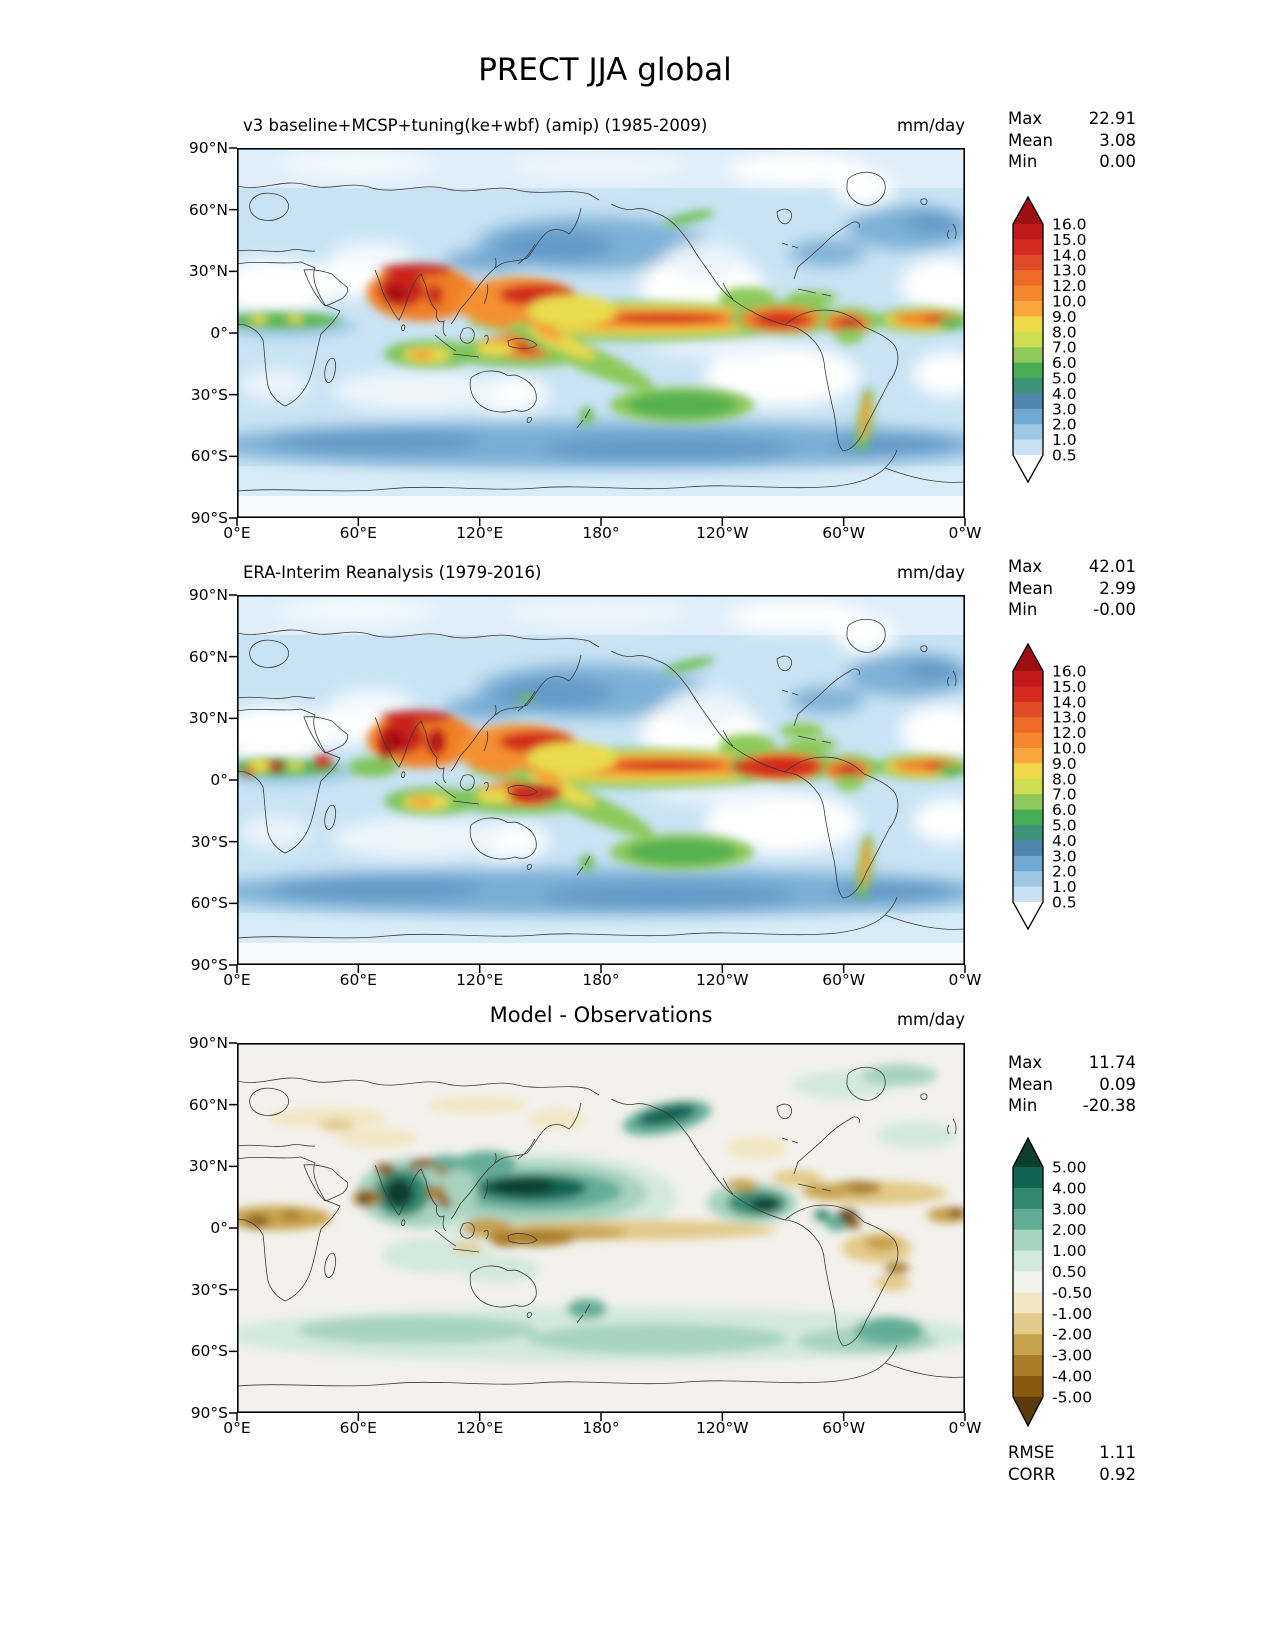 The width and height of the screenshot is (1275, 1650). I want to click on panel2-title: ERA-Interim Reanalysis (1979-2016), so click(392, 572).